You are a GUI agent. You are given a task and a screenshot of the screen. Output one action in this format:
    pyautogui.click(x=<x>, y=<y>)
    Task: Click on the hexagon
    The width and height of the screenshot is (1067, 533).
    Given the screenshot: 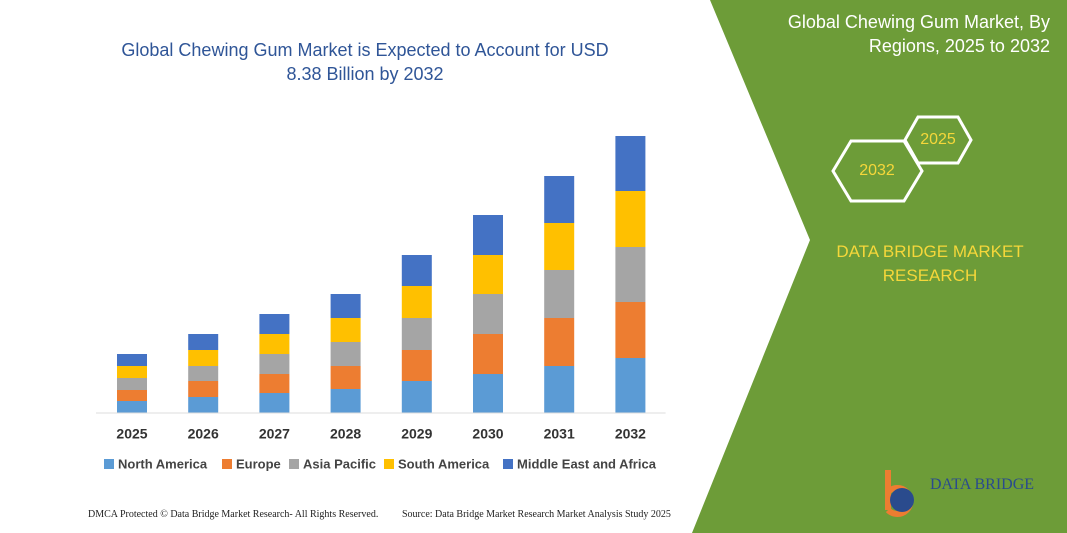 What is the action you would take?
    pyautogui.click(x=877, y=171)
    